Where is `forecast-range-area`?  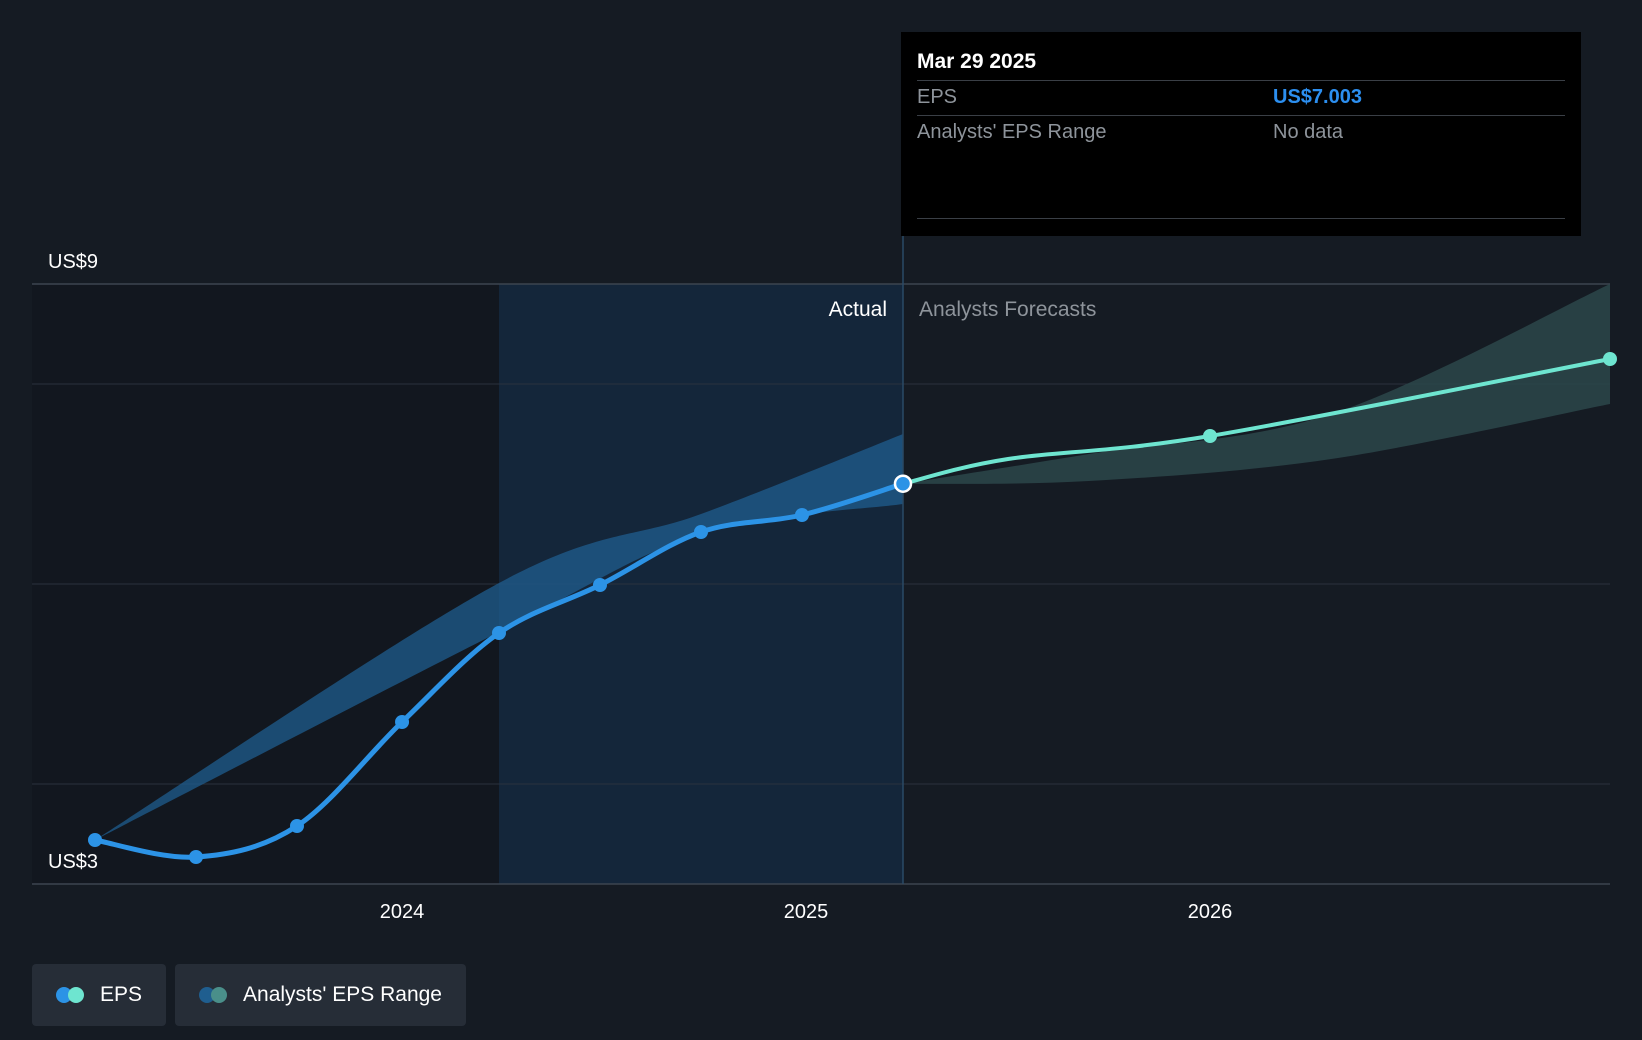 forecast-range-area is located at coordinates (1256, 384).